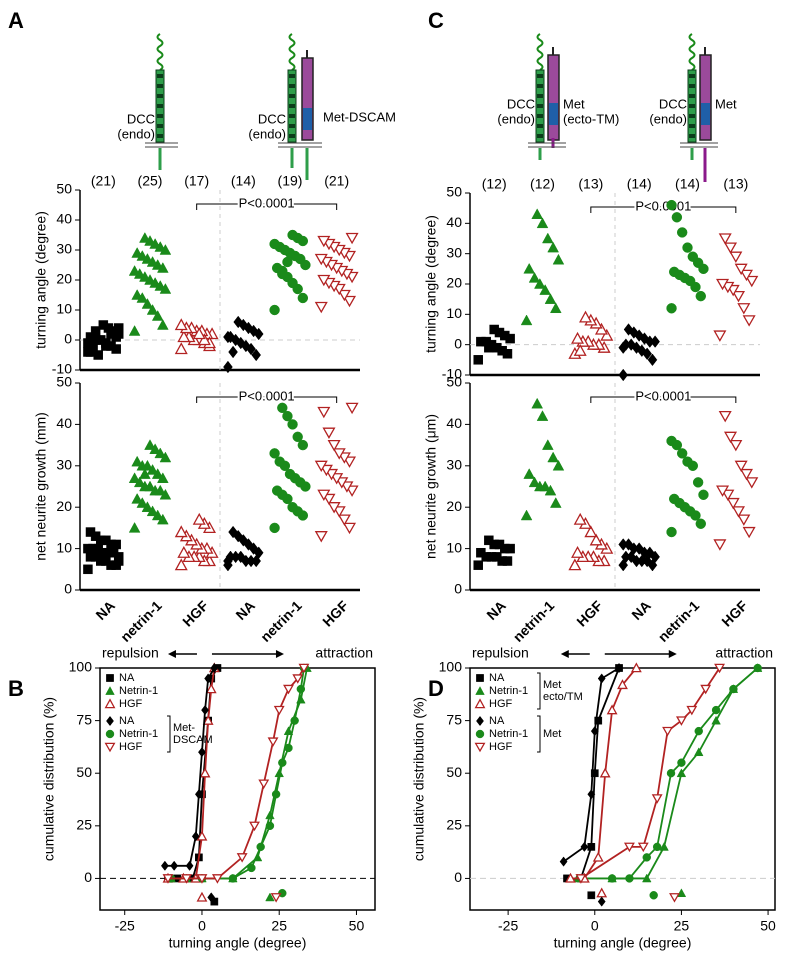  I want to click on plot-frame, so click(237, 789).